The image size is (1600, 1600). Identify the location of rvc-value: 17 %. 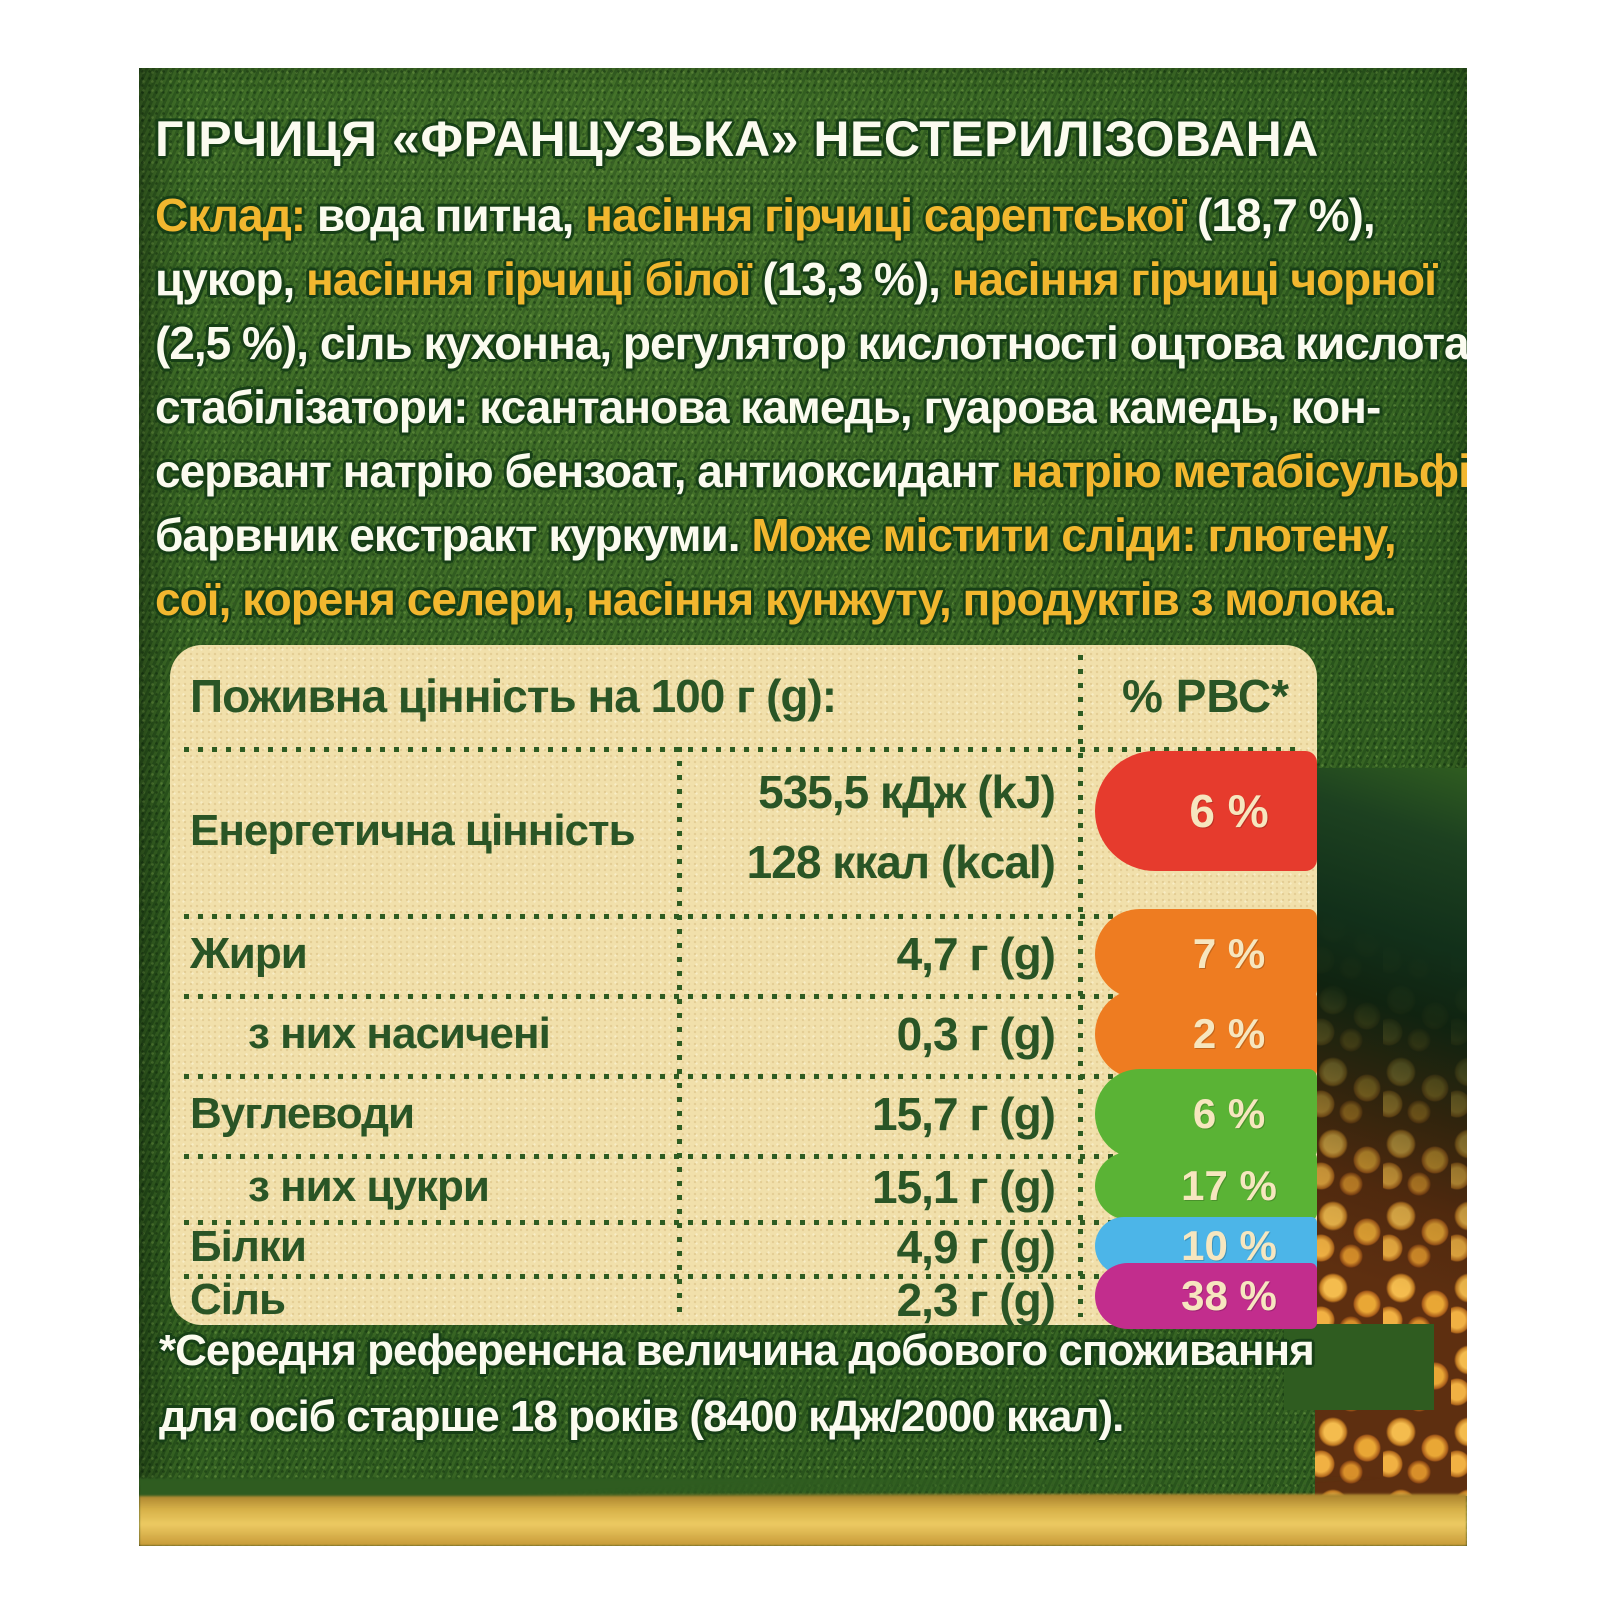
(1229, 1185).